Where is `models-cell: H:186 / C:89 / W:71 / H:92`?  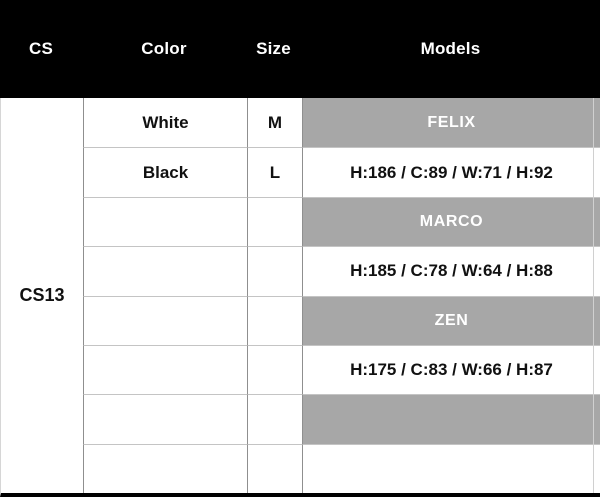 models-cell: H:186 / C:89 / W:71 / H:92 is located at coordinates (451, 172).